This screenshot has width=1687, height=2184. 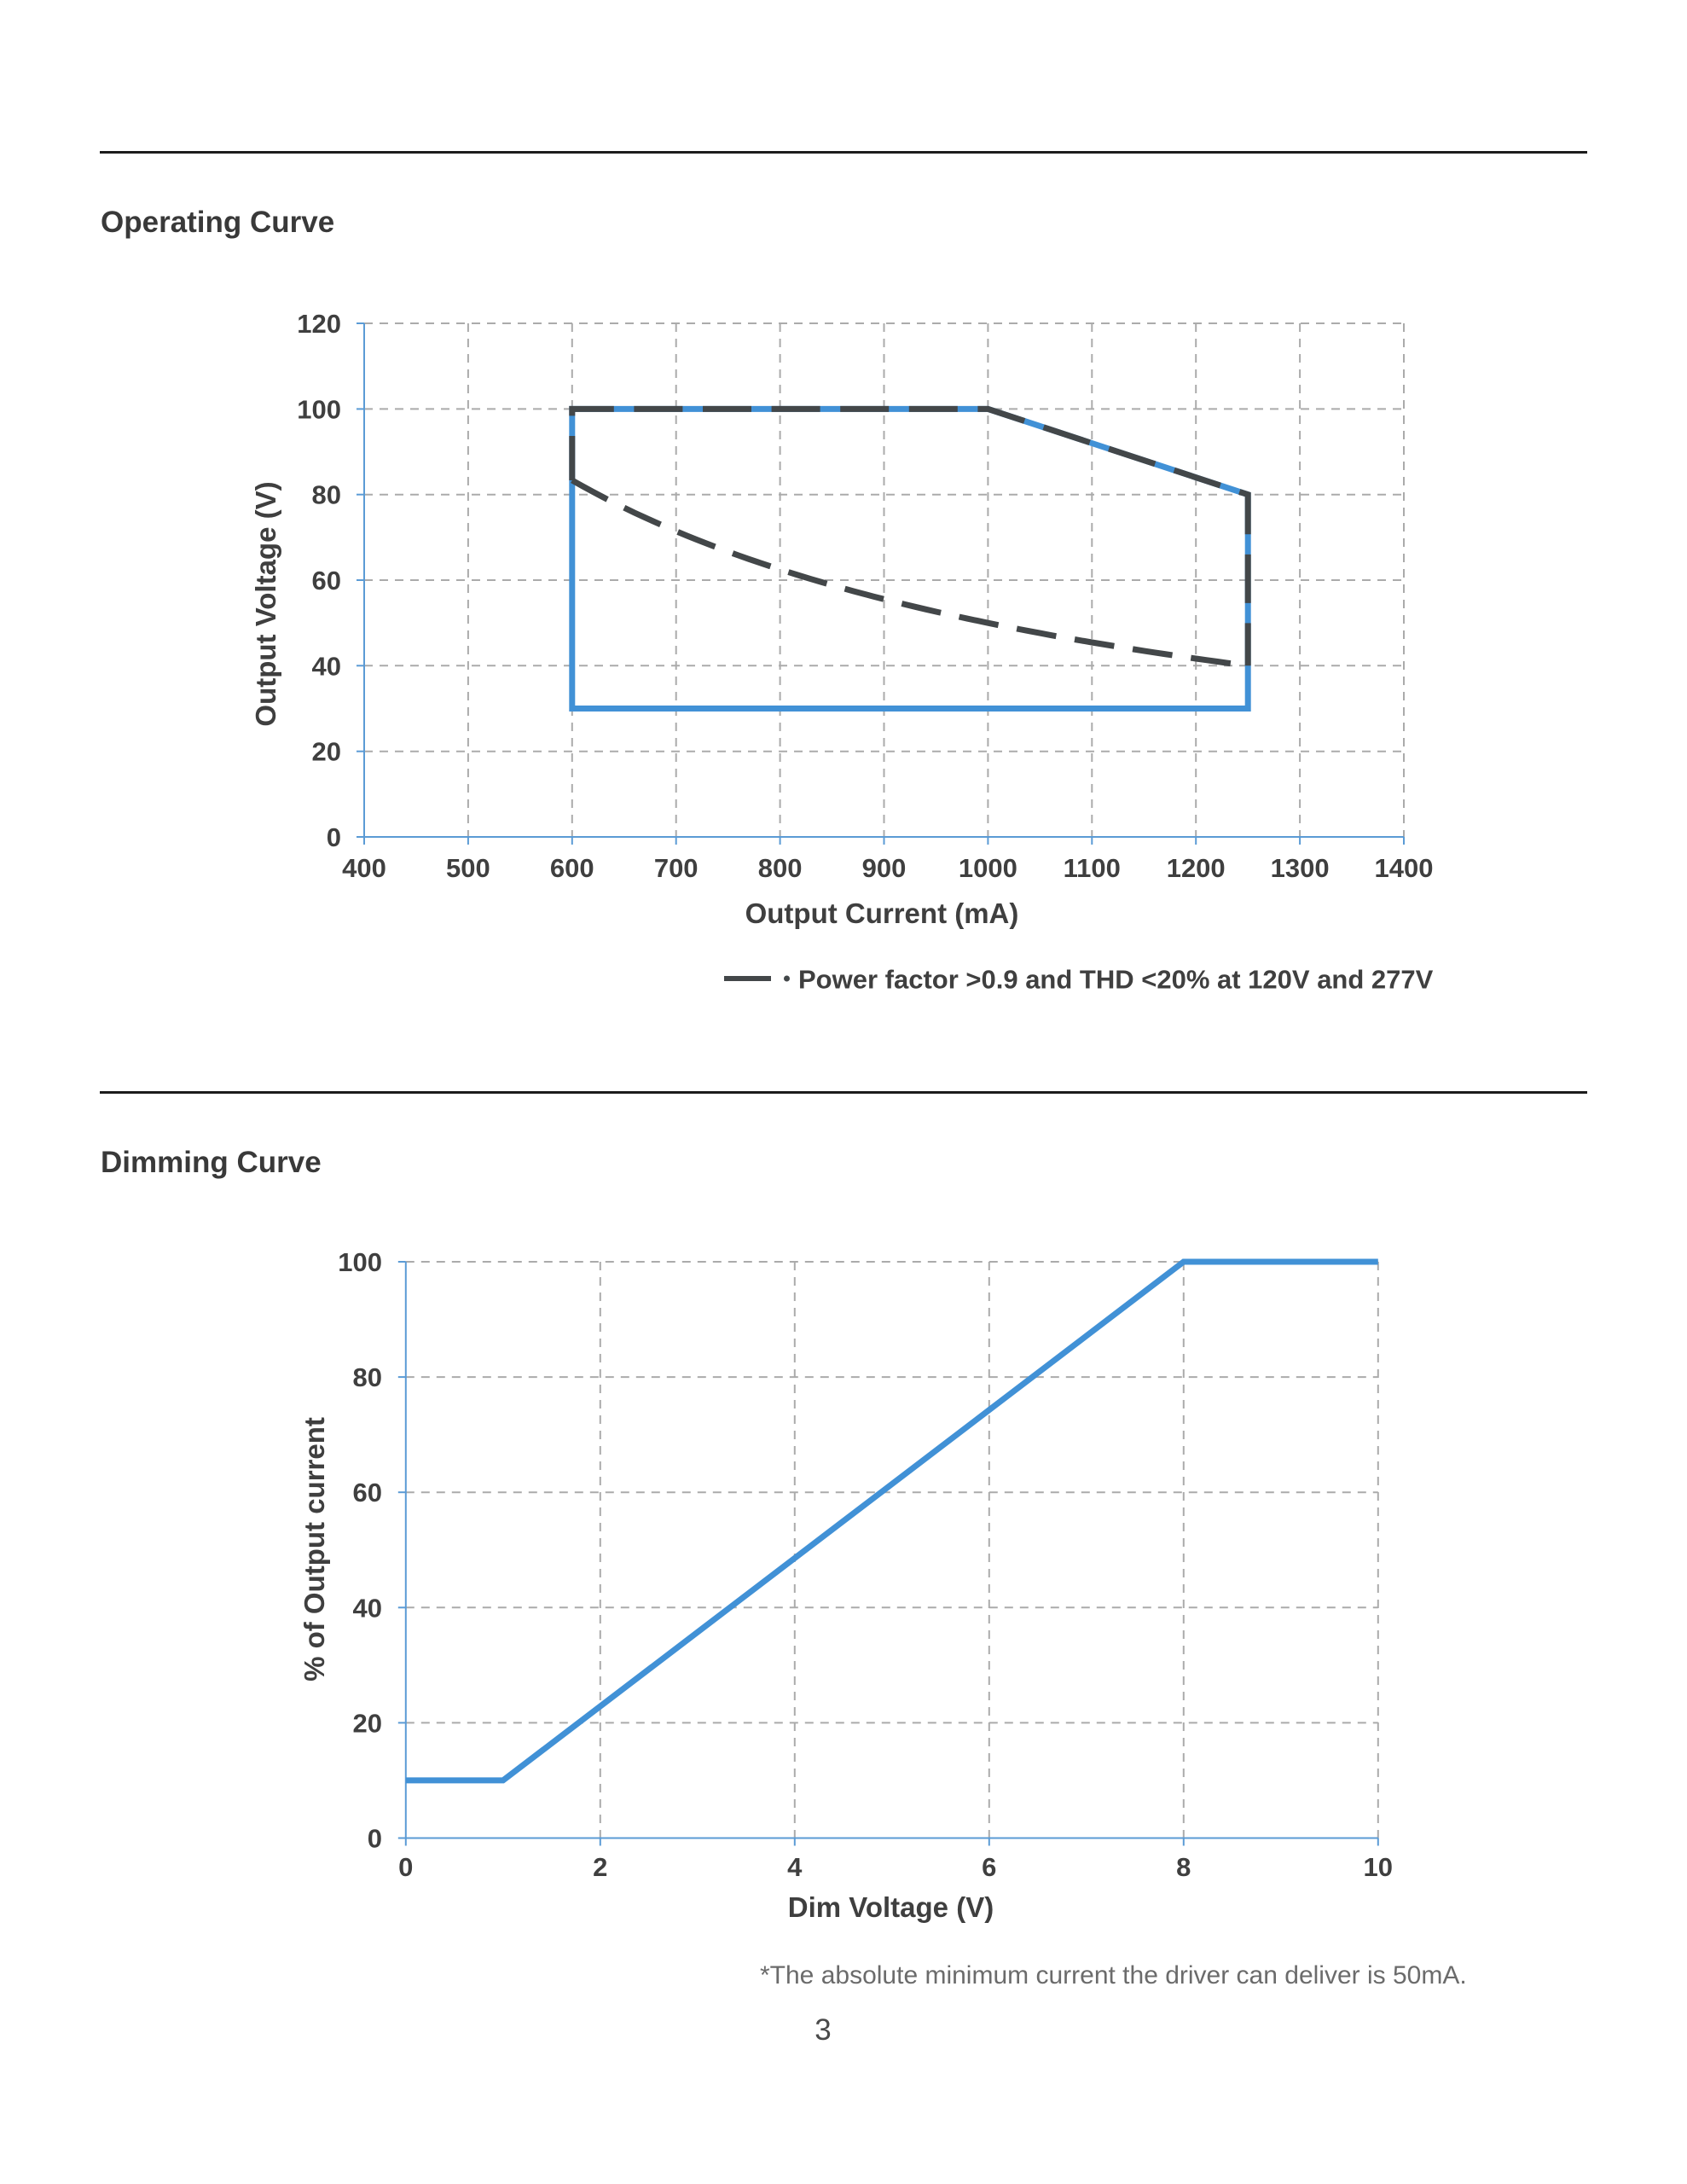 What do you see at coordinates (885, 868) in the screenshot?
I see `svg-text: 900` at bounding box center [885, 868].